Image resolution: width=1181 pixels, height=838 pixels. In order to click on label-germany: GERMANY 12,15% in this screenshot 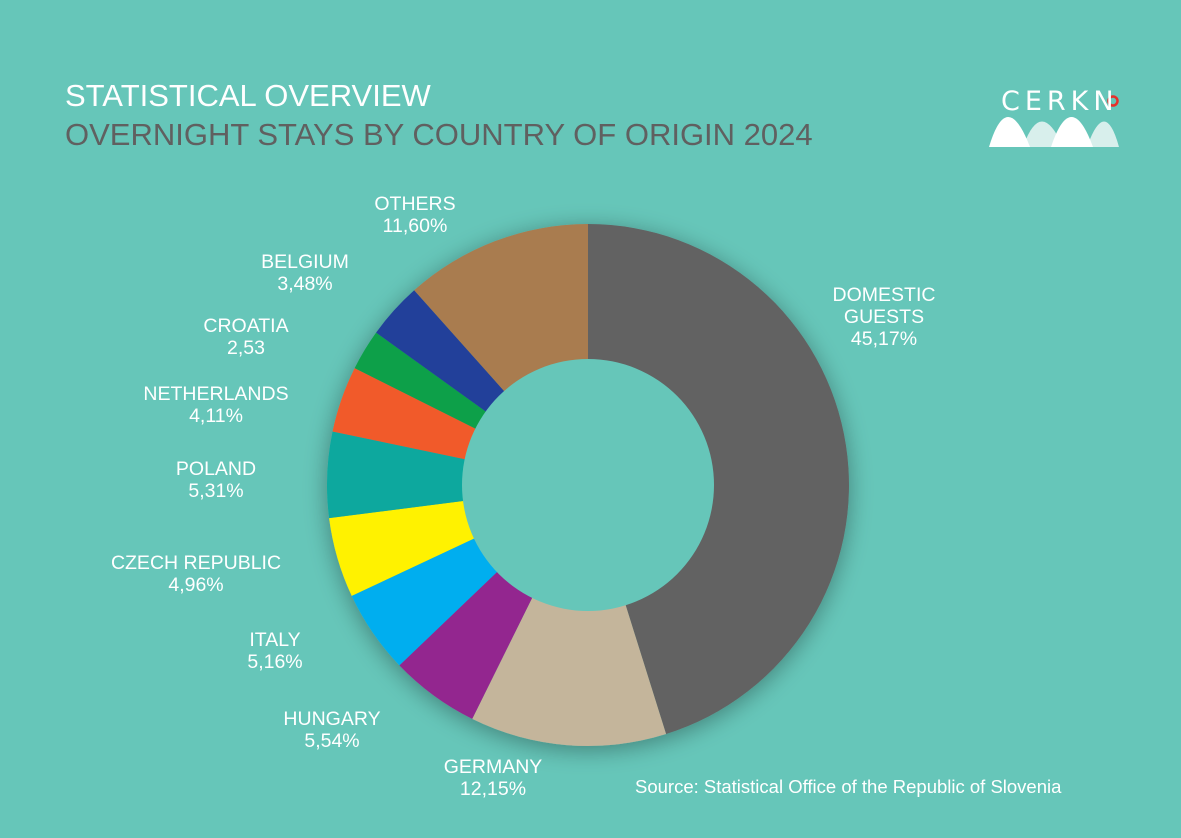, I will do `click(493, 778)`.